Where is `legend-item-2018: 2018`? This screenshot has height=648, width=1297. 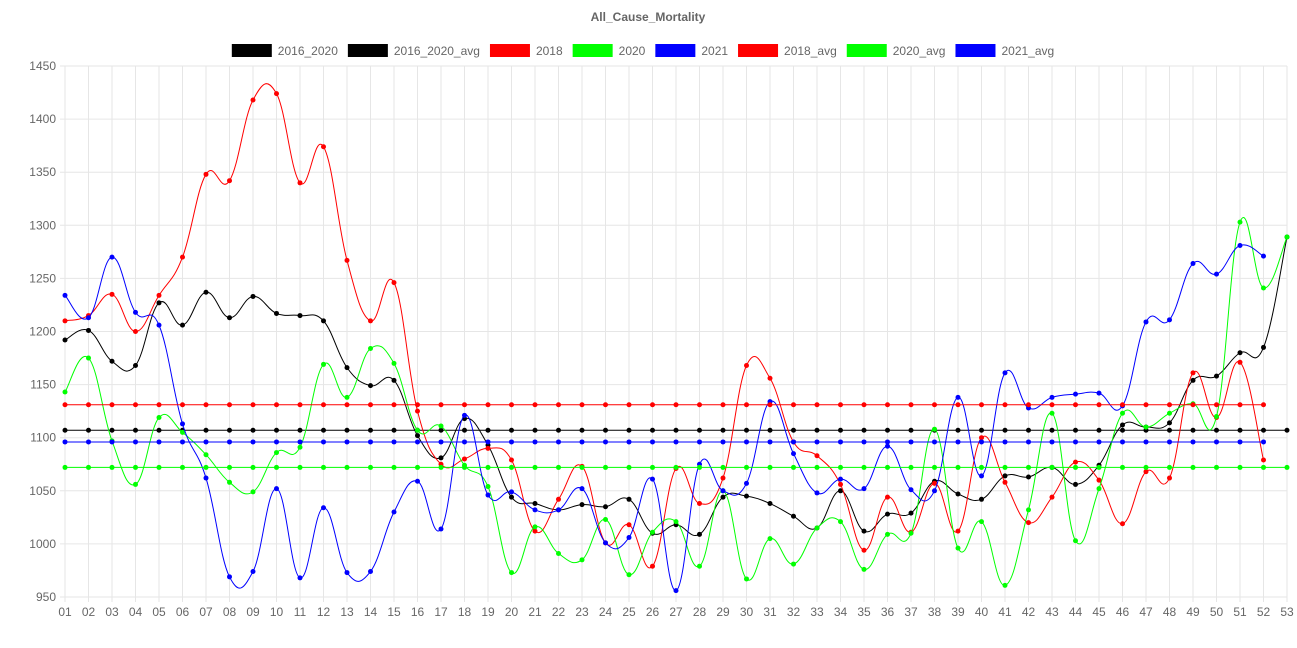 legend-item-2018: 2018 is located at coordinates (526, 51).